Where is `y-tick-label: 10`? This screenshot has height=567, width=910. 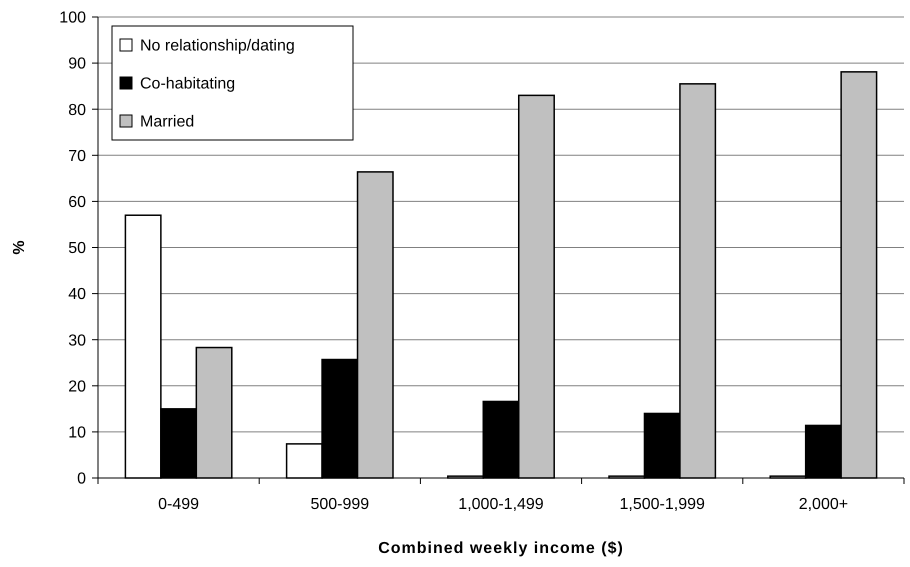
y-tick-label: 10 is located at coordinates (77, 433).